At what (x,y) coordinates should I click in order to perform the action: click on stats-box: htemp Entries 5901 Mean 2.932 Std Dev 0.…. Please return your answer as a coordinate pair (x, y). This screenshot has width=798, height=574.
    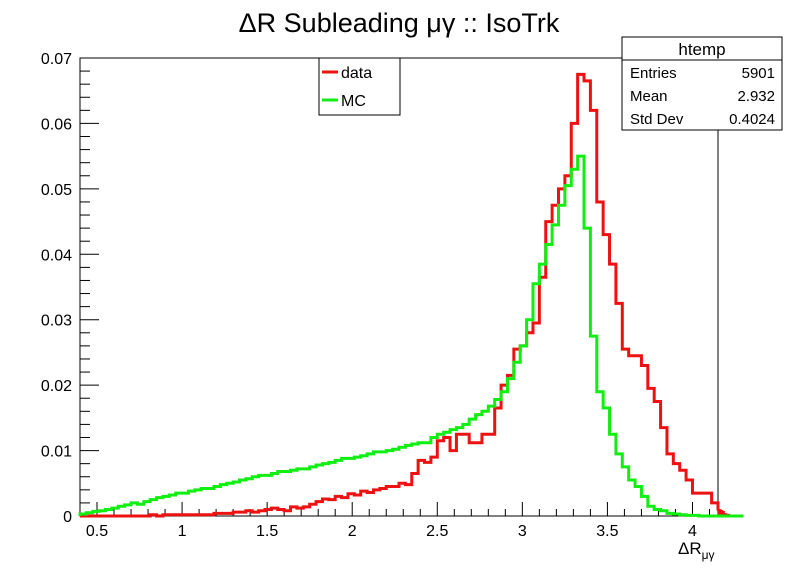
    Looking at the image, I should click on (702, 83).